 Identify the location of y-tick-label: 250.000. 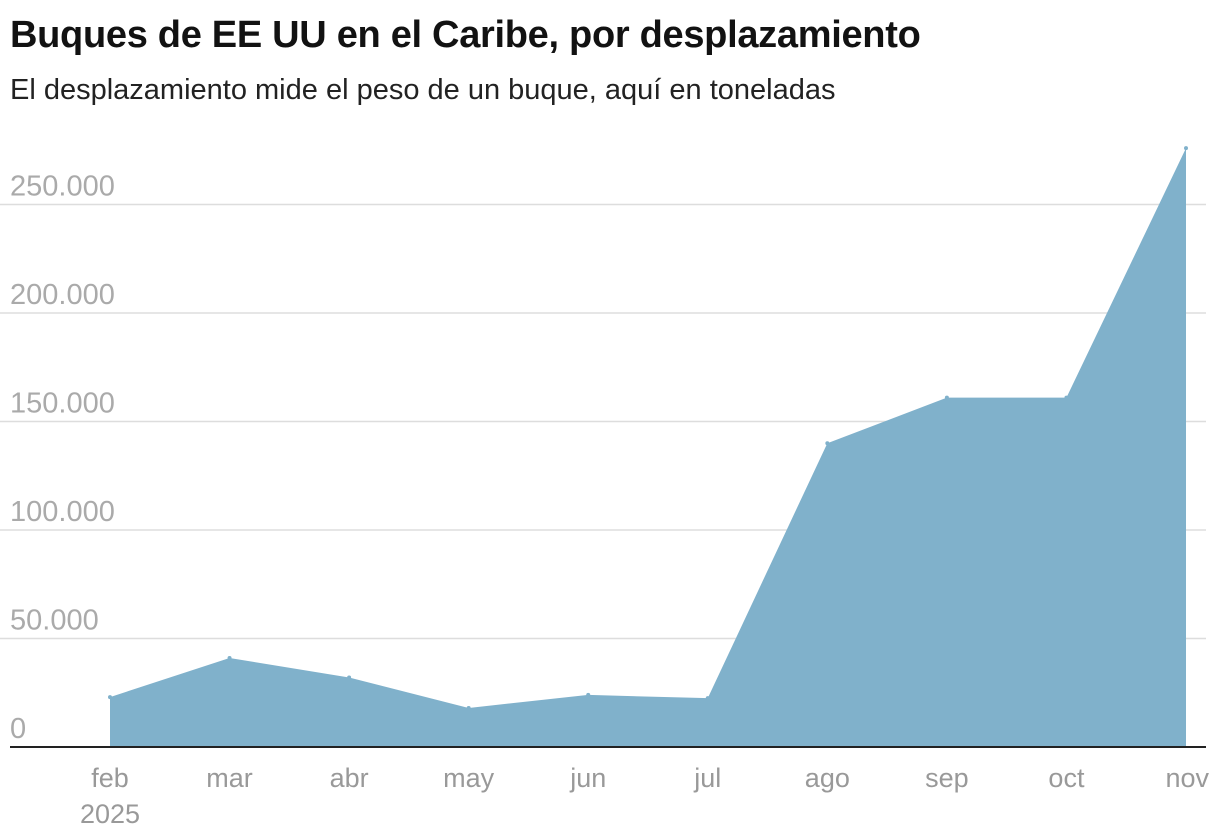
(62, 187).